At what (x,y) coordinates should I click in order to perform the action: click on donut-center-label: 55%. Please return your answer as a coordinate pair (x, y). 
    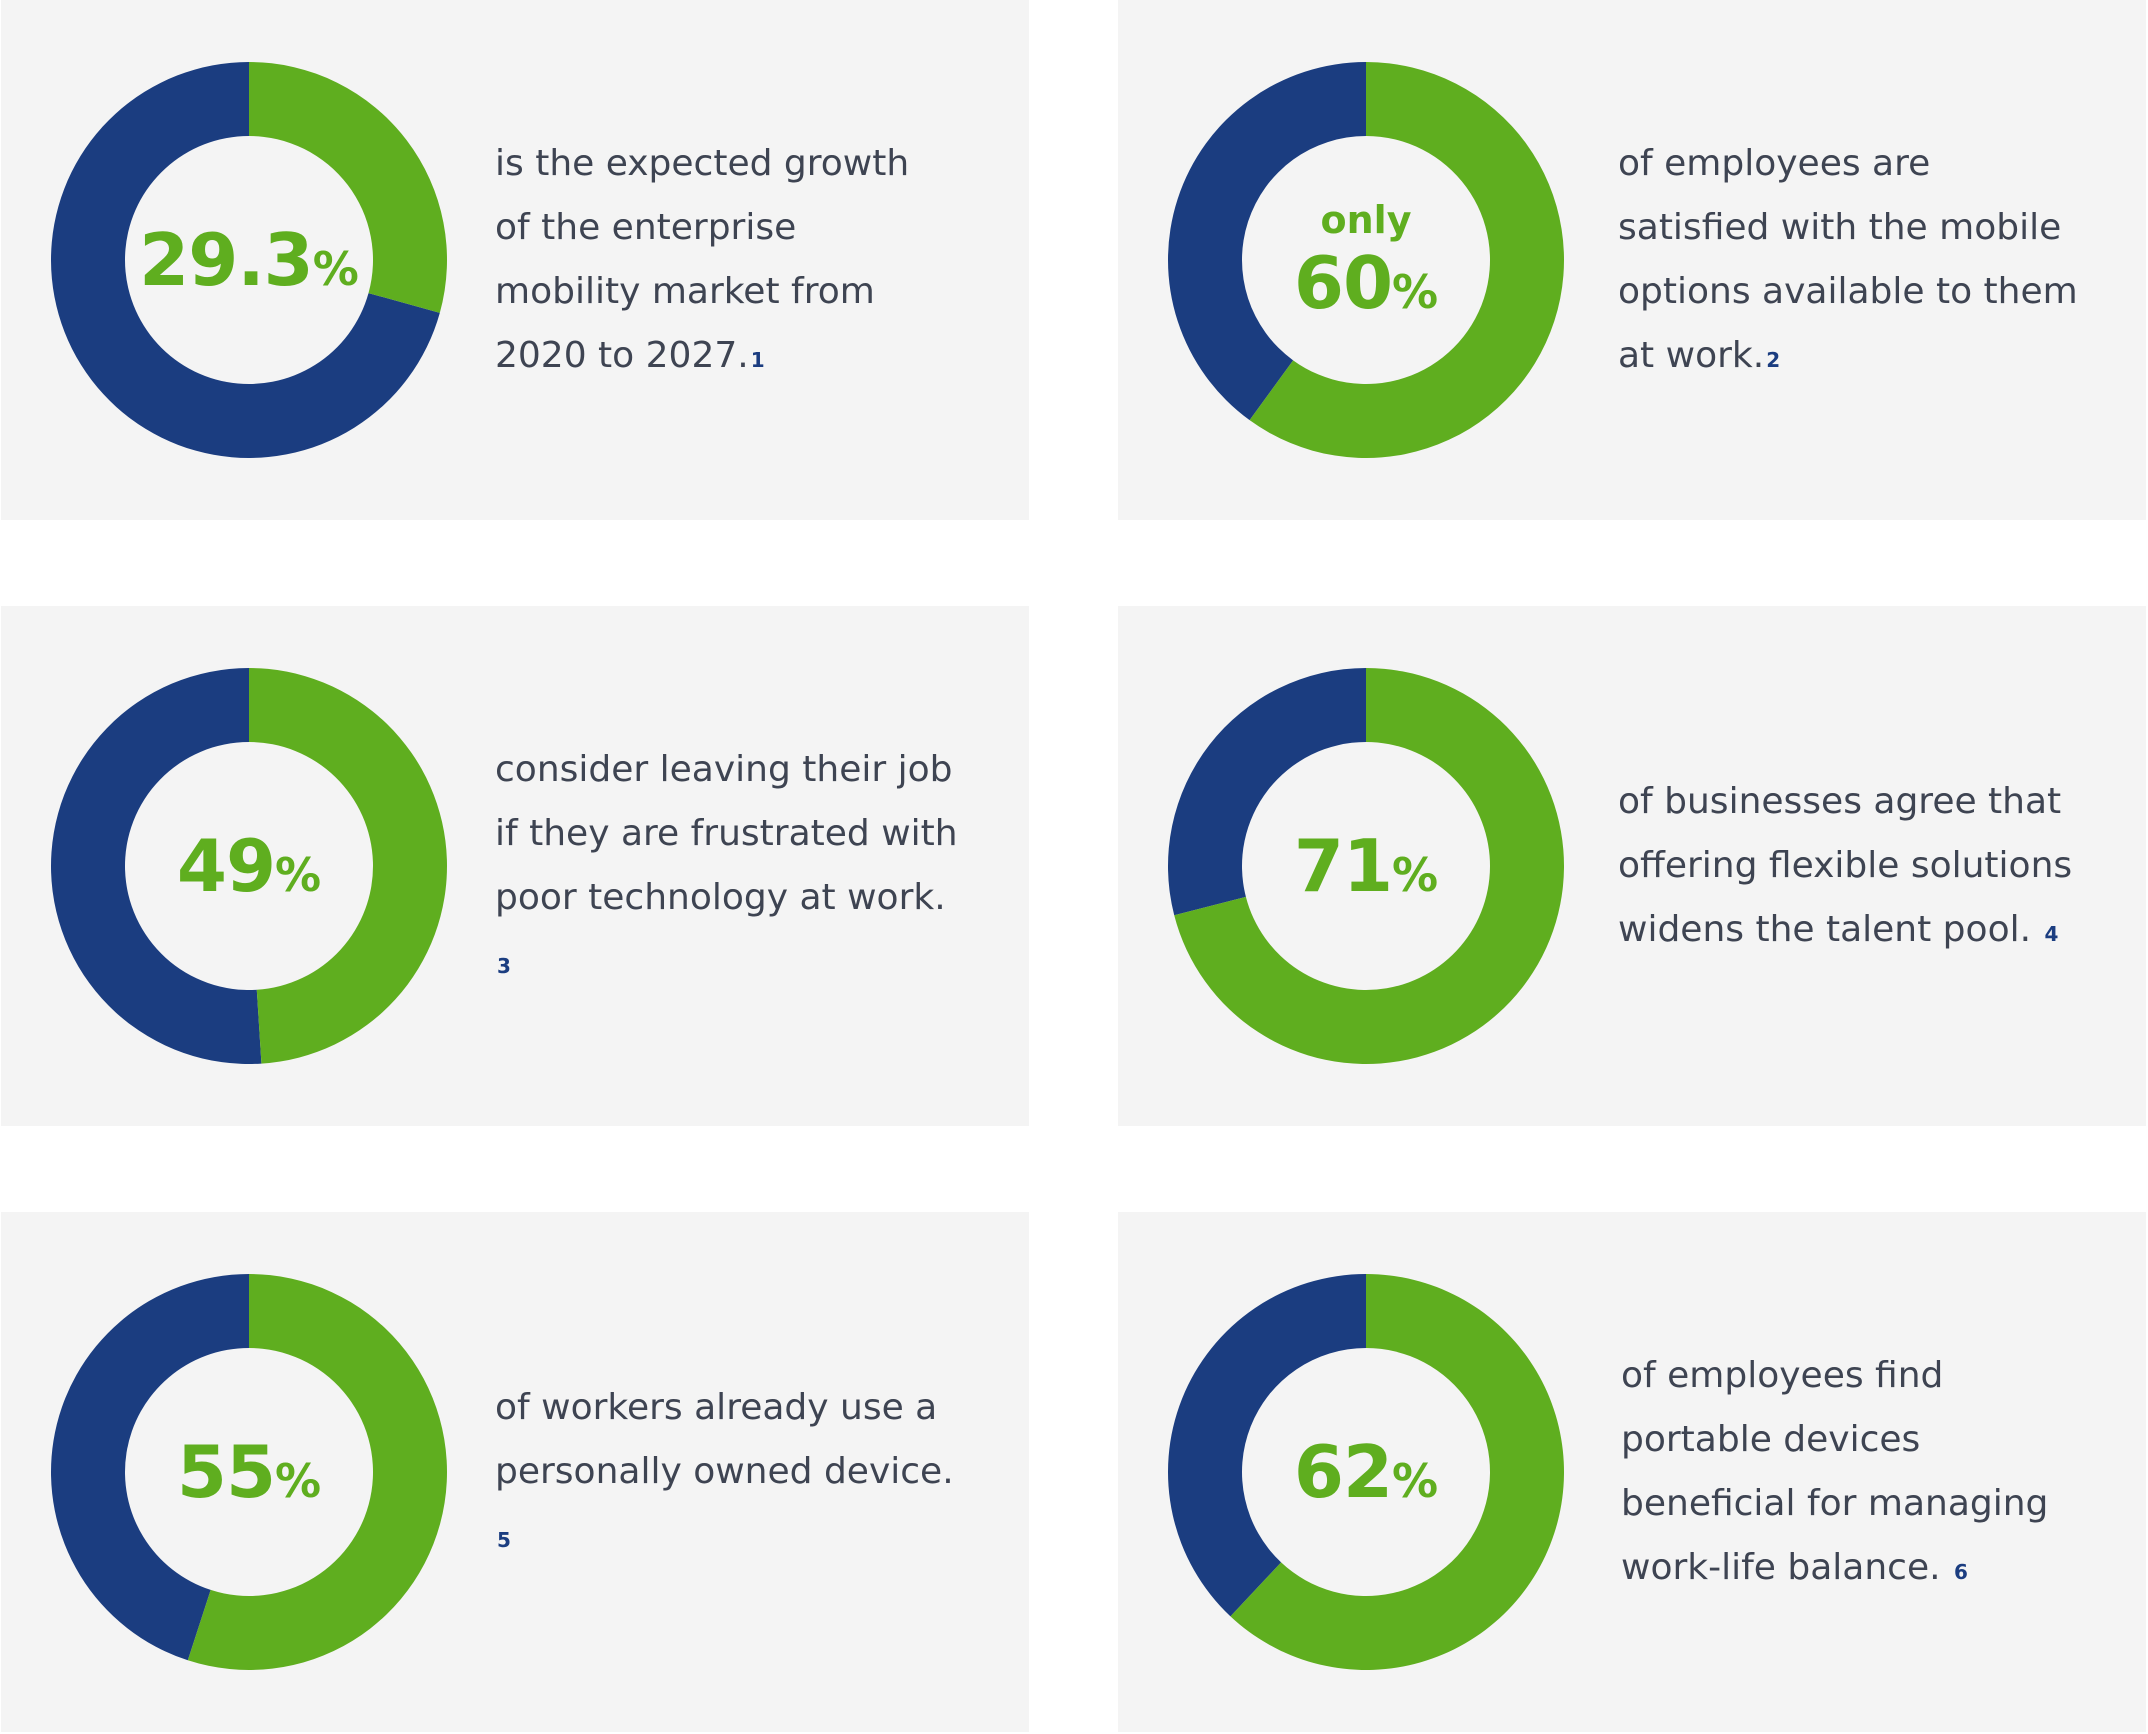
    Looking at the image, I should click on (249, 1472).